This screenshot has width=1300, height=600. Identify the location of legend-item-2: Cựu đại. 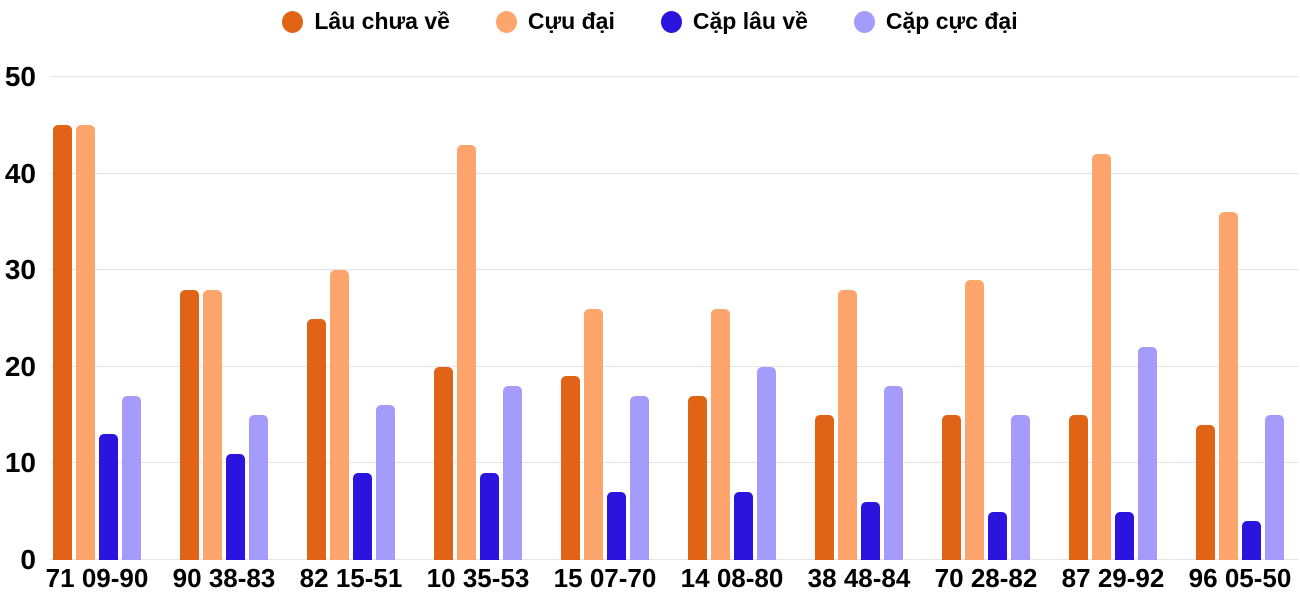
(555, 21).